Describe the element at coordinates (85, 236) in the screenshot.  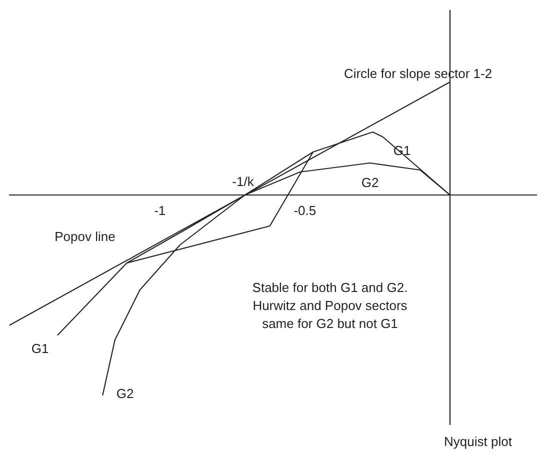
I see `annotation: Popov line` at that location.